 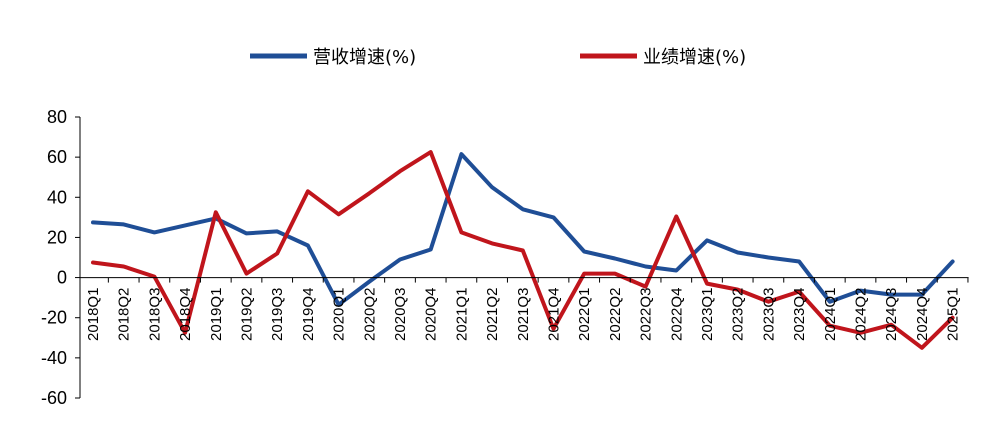 What do you see at coordinates (62, 278) in the screenshot?
I see `y-tick-label: 0` at bounding box center [62, 278].